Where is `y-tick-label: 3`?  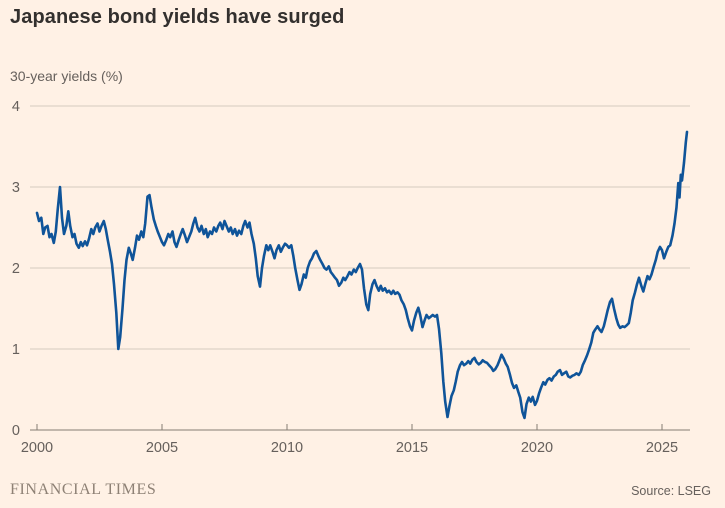 y-tick-label: 3 is located at coordinates (16, 188).